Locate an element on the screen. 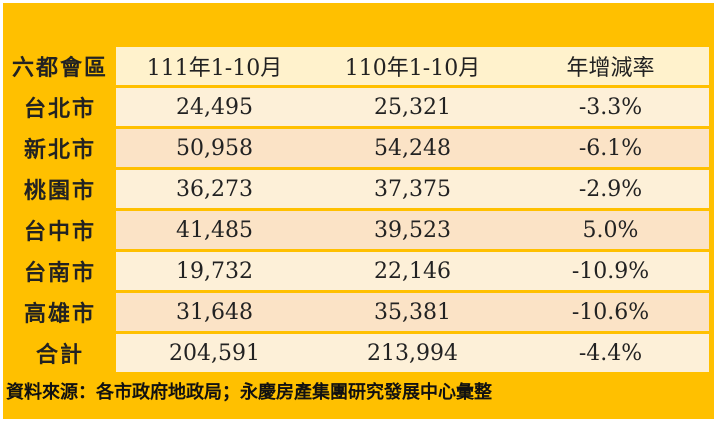 The height and width of the screenshot is (422, 717). column-header-change-rate: 年增減率 is located at coordinates (610, 66).